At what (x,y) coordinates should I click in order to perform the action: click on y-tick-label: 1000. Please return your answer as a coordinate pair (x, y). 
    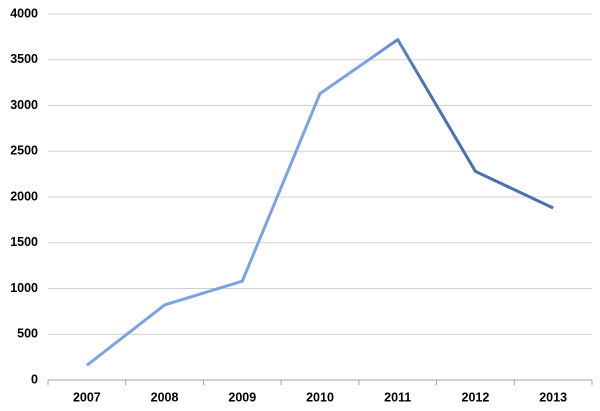
    Looking at the image, I should click on (24, 288).